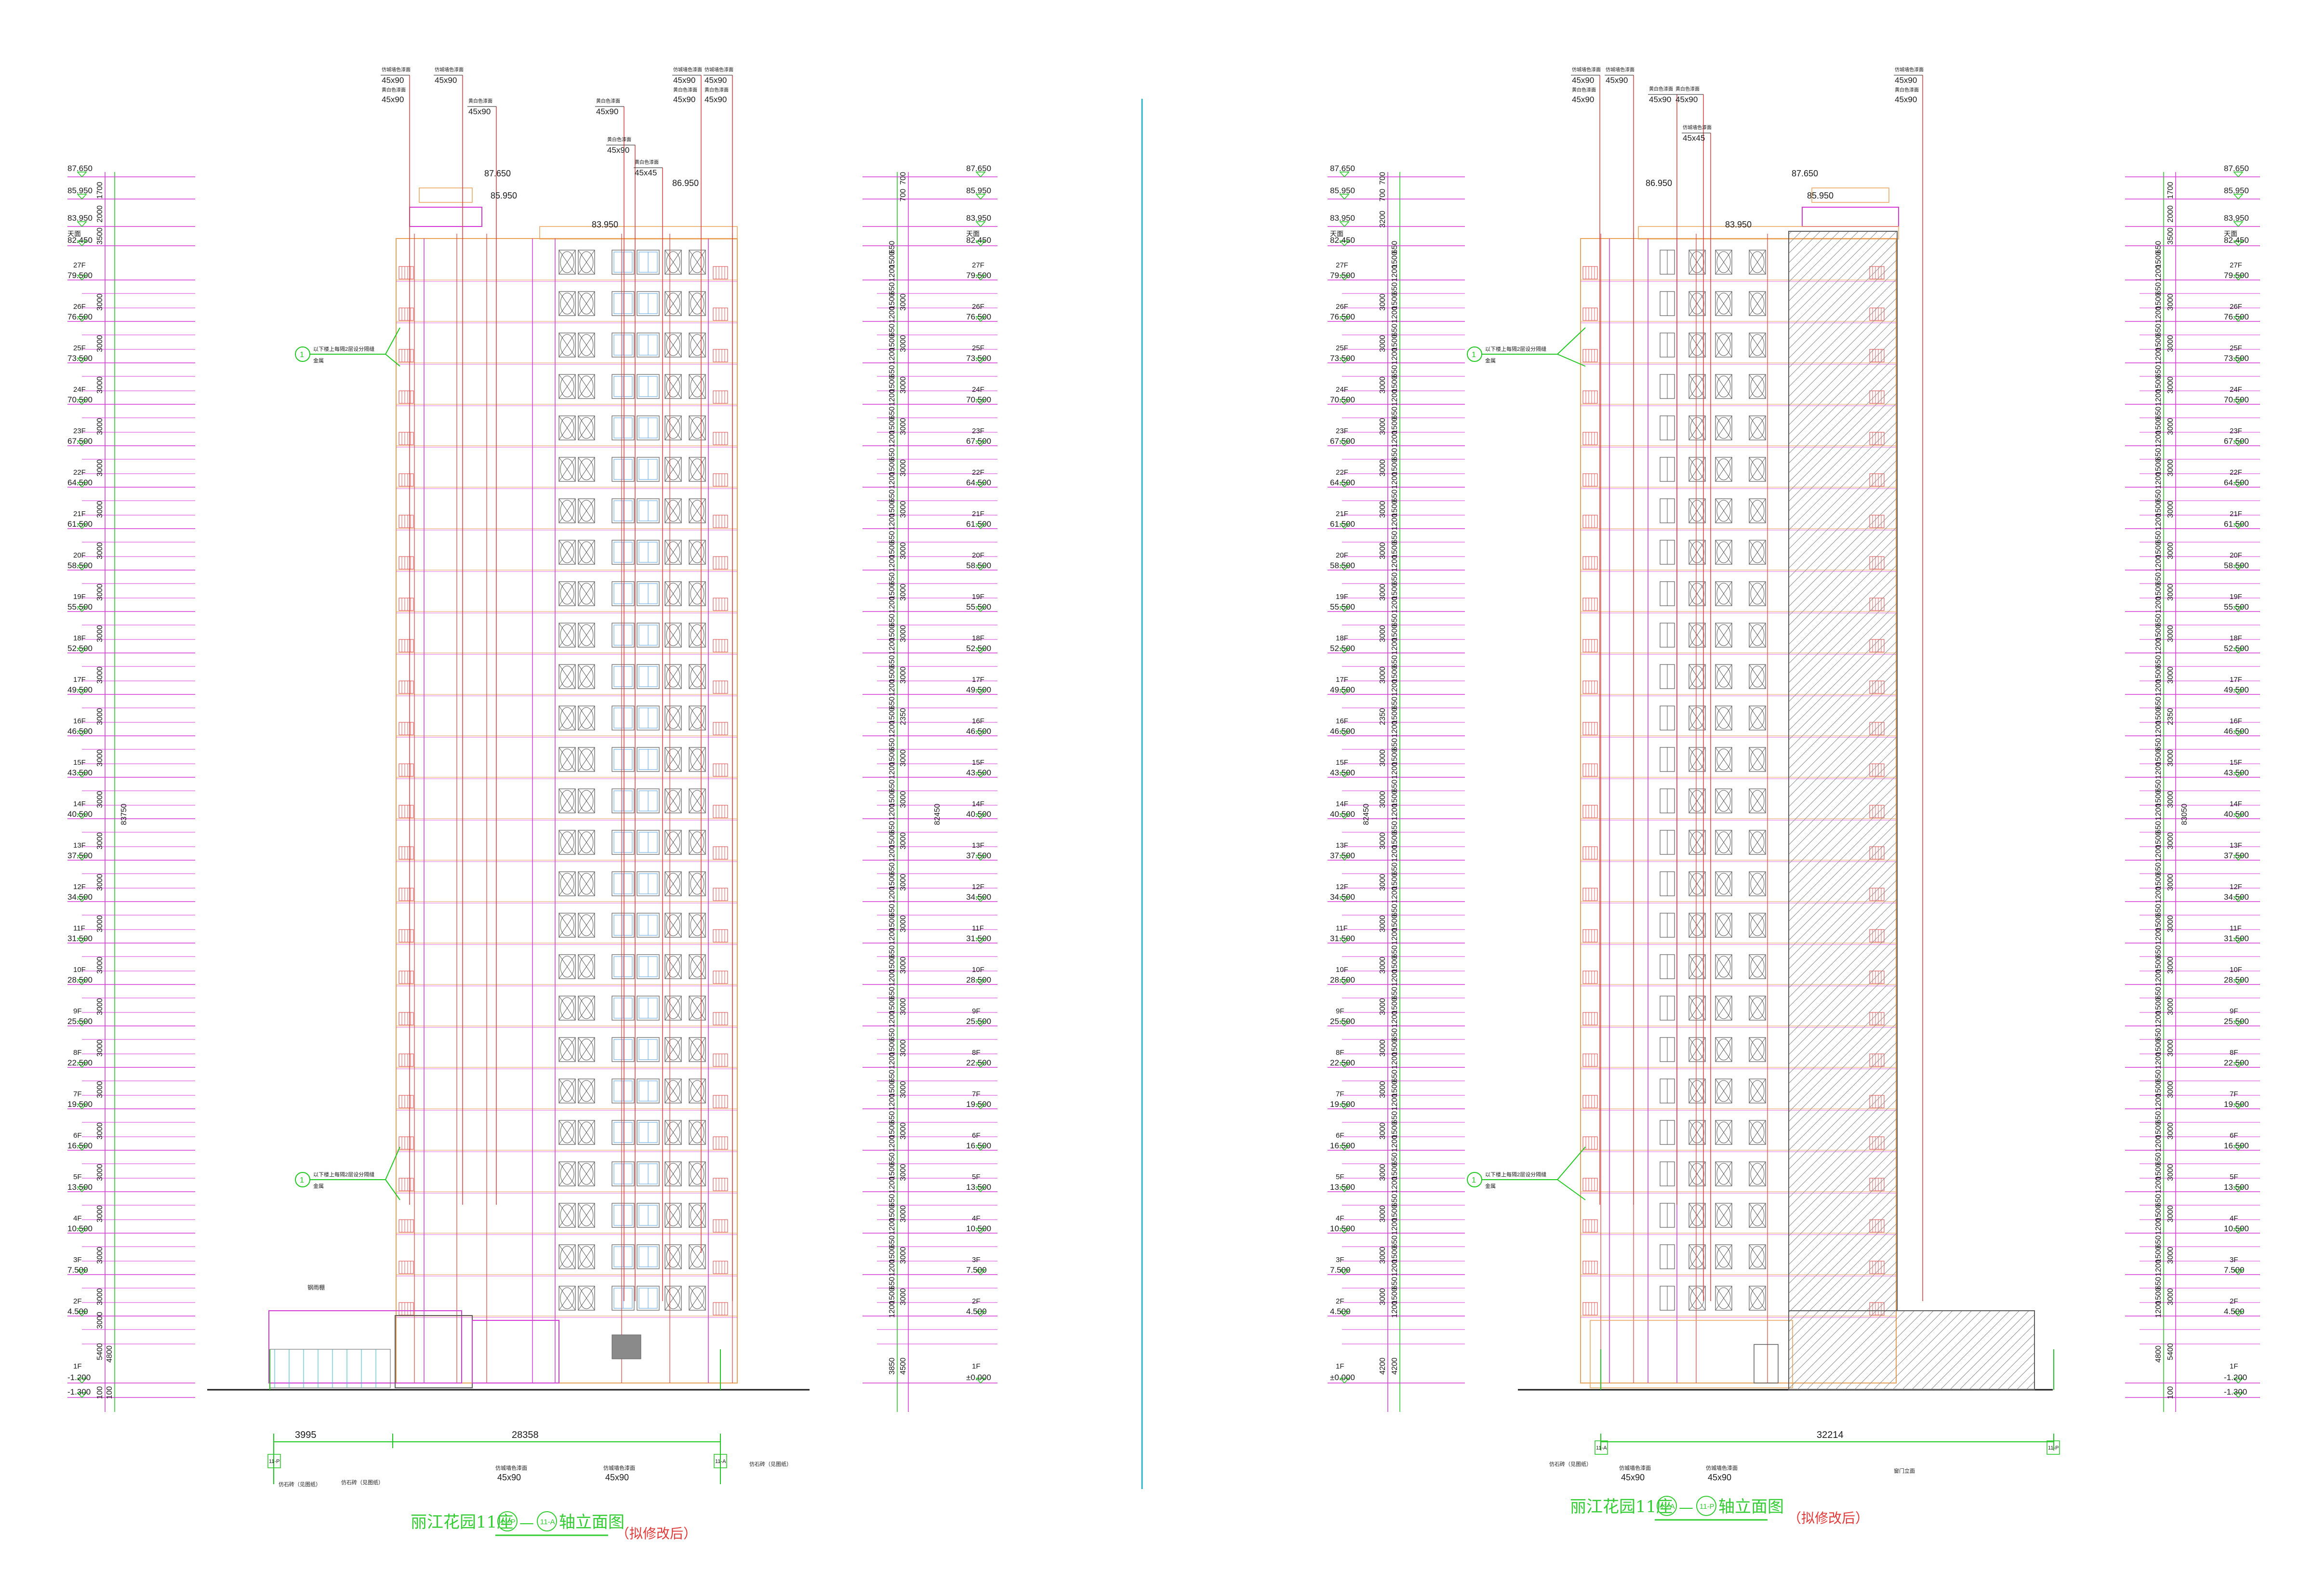 The width and height of the screenshot is (2313, 1596). I want to click on podium-glazing, so click(330, 1368).